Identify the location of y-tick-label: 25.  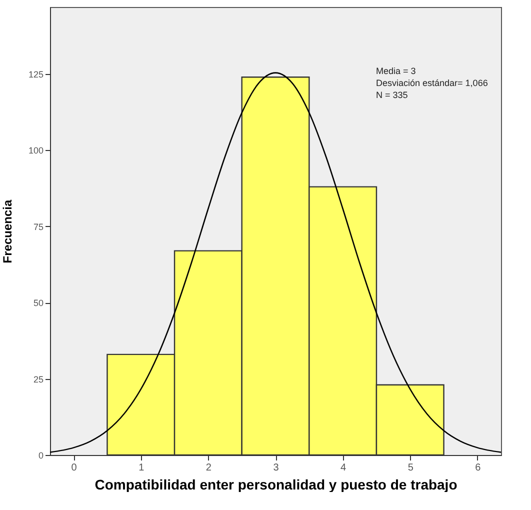
(38, 379).